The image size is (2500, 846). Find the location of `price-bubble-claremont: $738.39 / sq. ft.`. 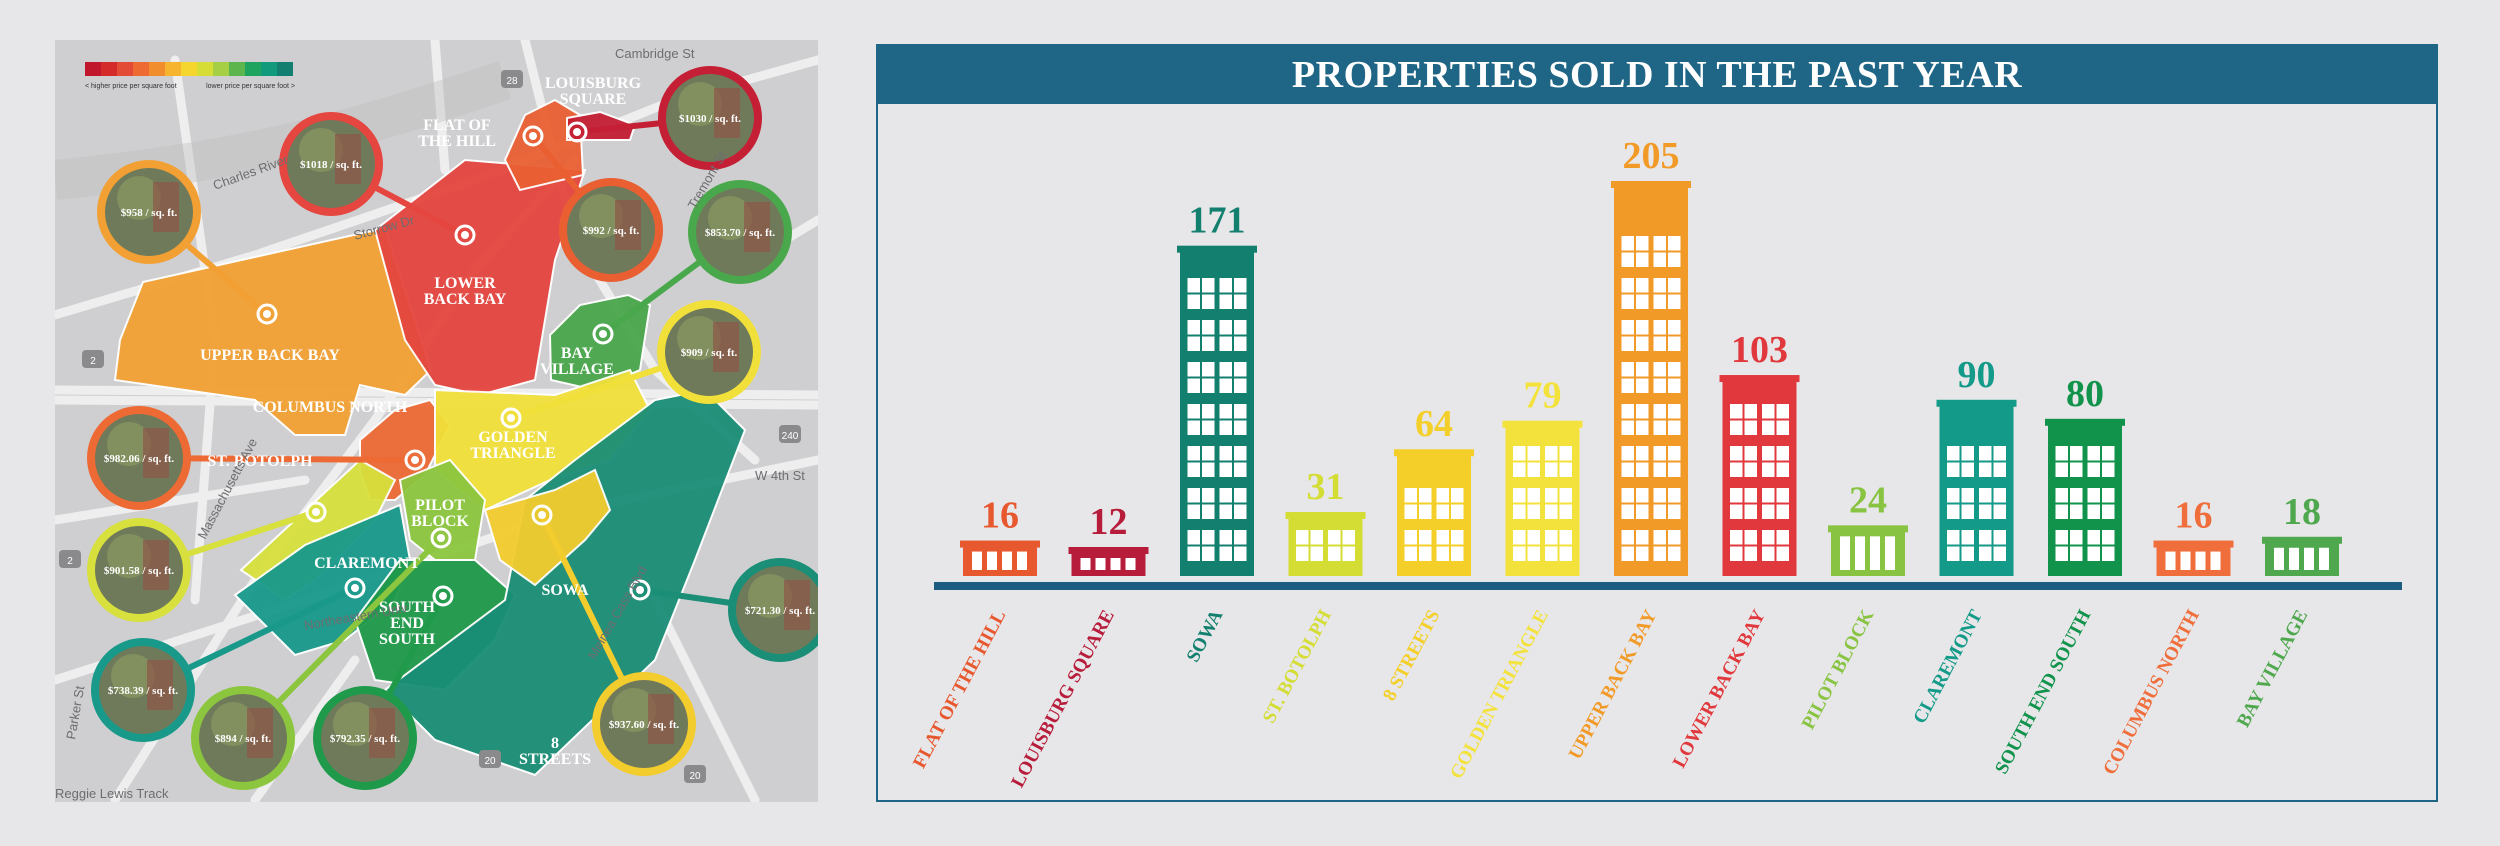

price-bubble-claremont: $738.39 / sq. ft. is located at coordinates (143, 690).